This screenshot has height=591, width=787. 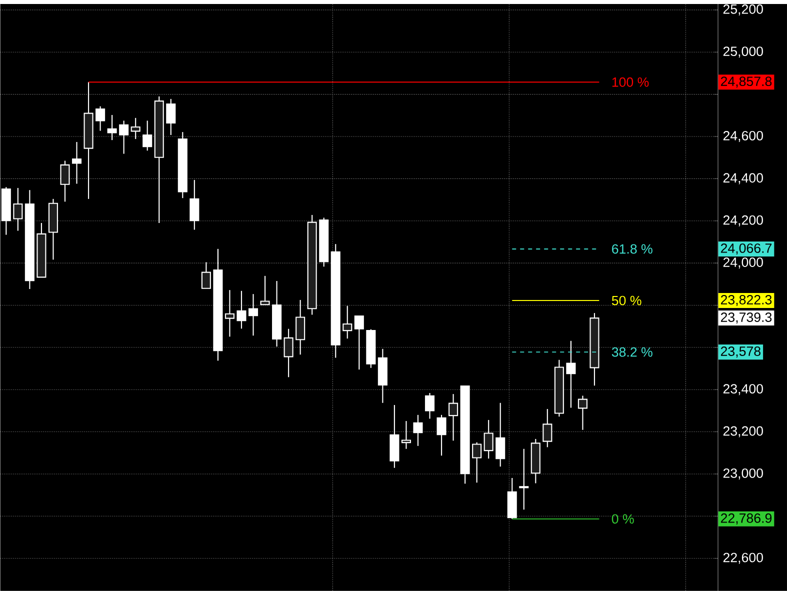 What do you see at coordinates (743, 178) in the screenshot?
I see `y-tick-label: 24,400` at bounding box center [743, 178].